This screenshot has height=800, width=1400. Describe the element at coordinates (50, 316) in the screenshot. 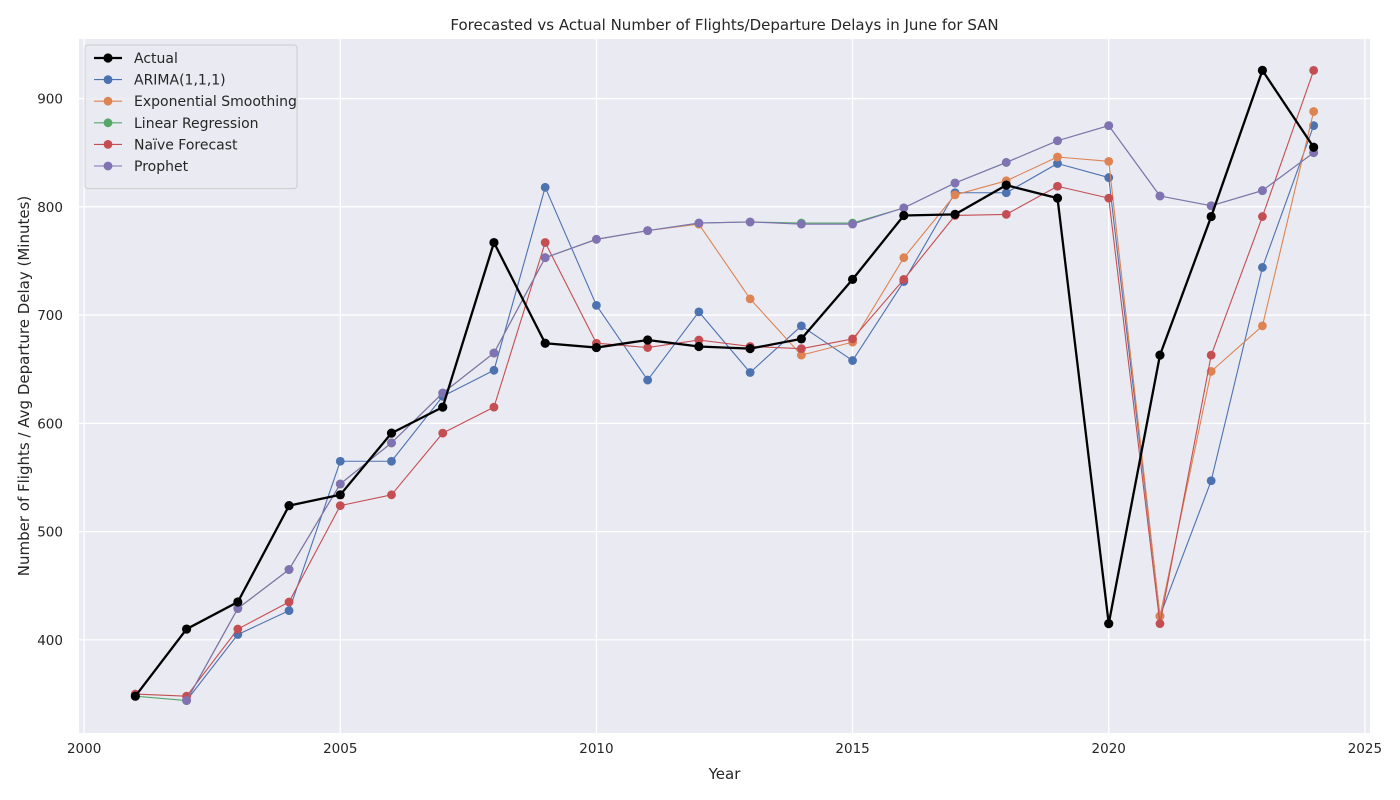

I see `y-tick-label: 700` at that location.